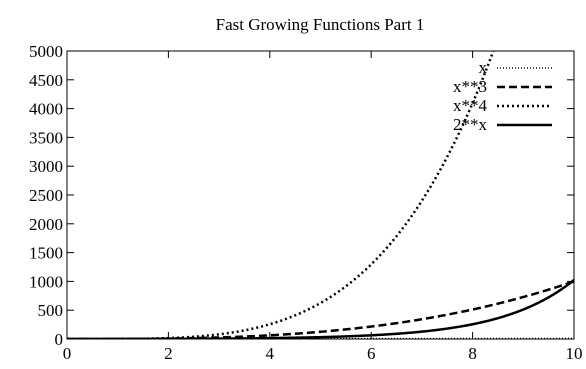 The width and height of the screenshot is (586, 369). What do you see at coordinates (574, 353) in the screenshot?
I see `x-tick-label: 10` at bounding box center [574, 353].